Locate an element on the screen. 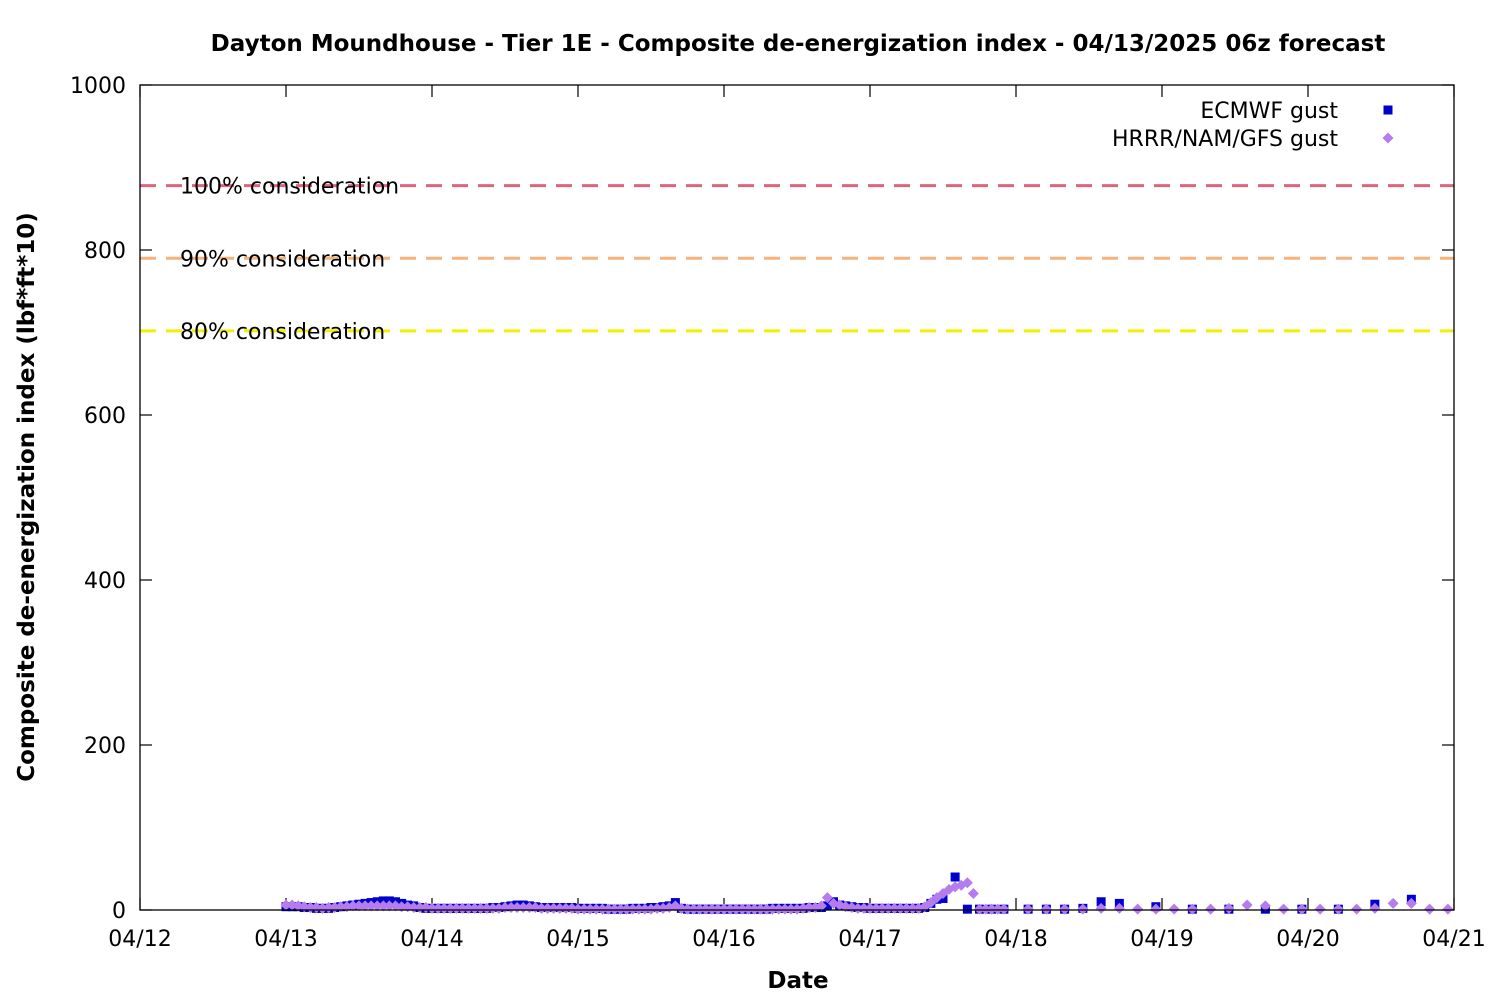 The width and height of the screenshot is (1500, 1000). y-tick-label: 200 is located at coordinates (105, 746).